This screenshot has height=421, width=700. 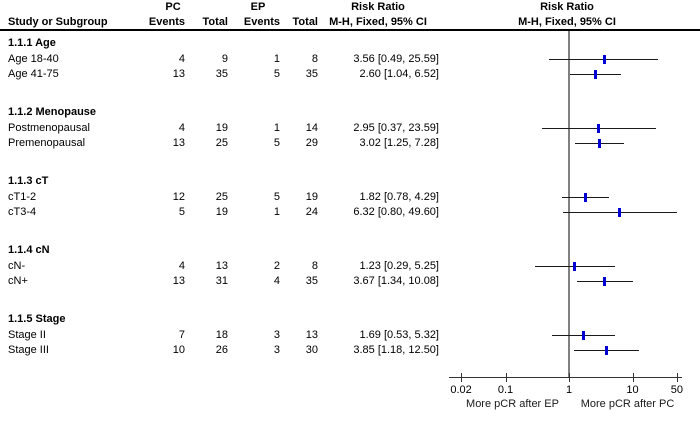 What do you see at coordinates (565, 377) in the screenshot?
I see `x-axis` at bounding box center [565, 377].